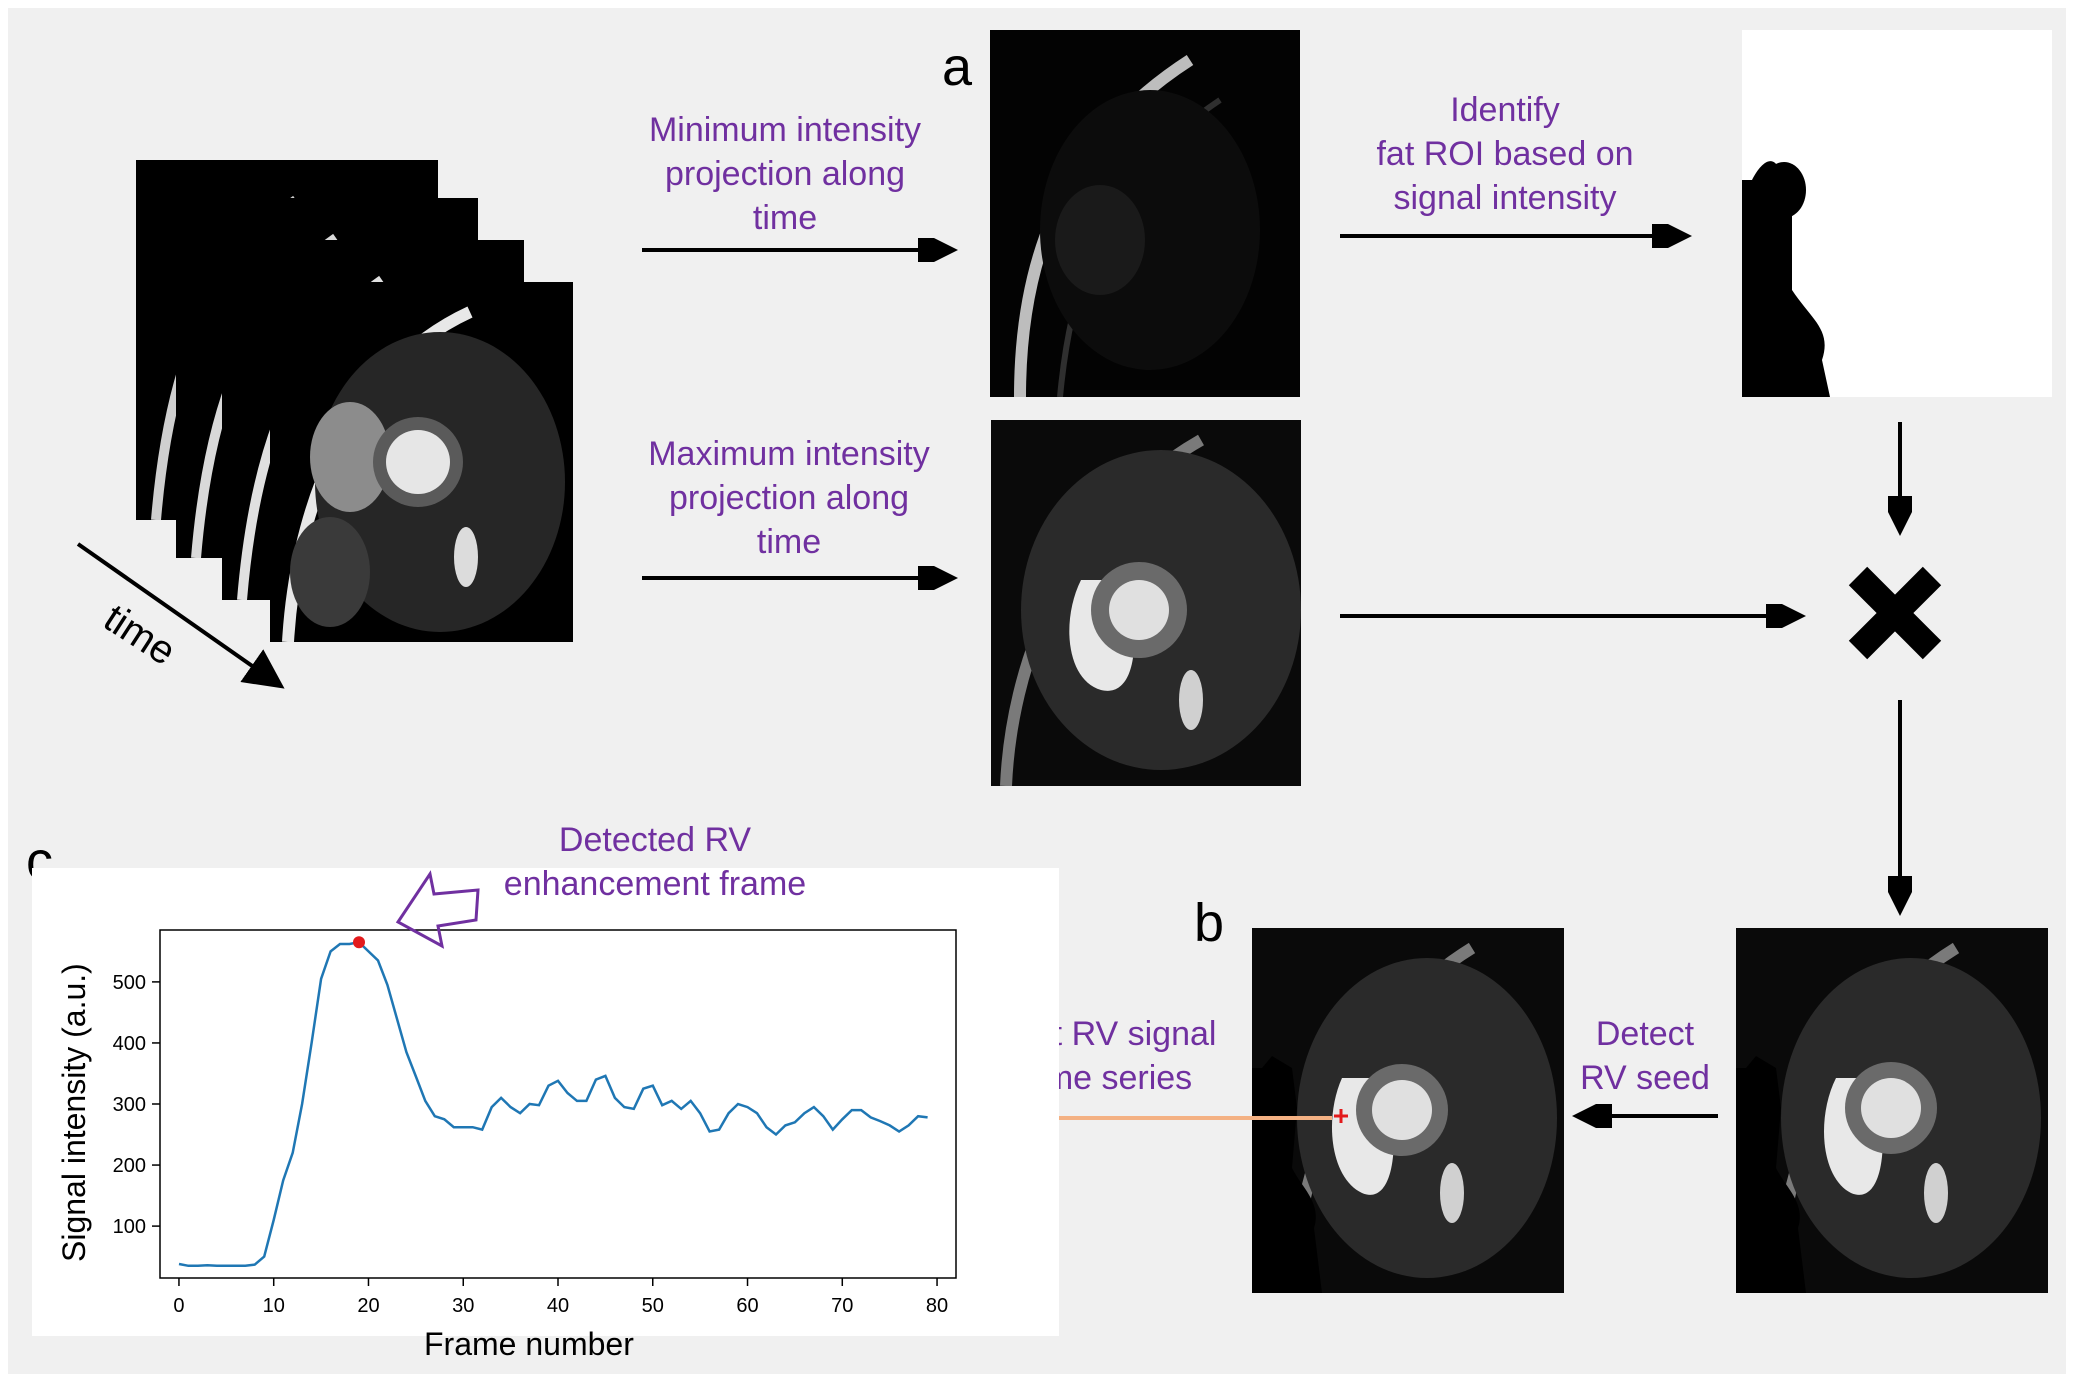 The height and width of the screenshot is (1382, 2074). I want to click on masked-max-image, so click(1892, 1110).